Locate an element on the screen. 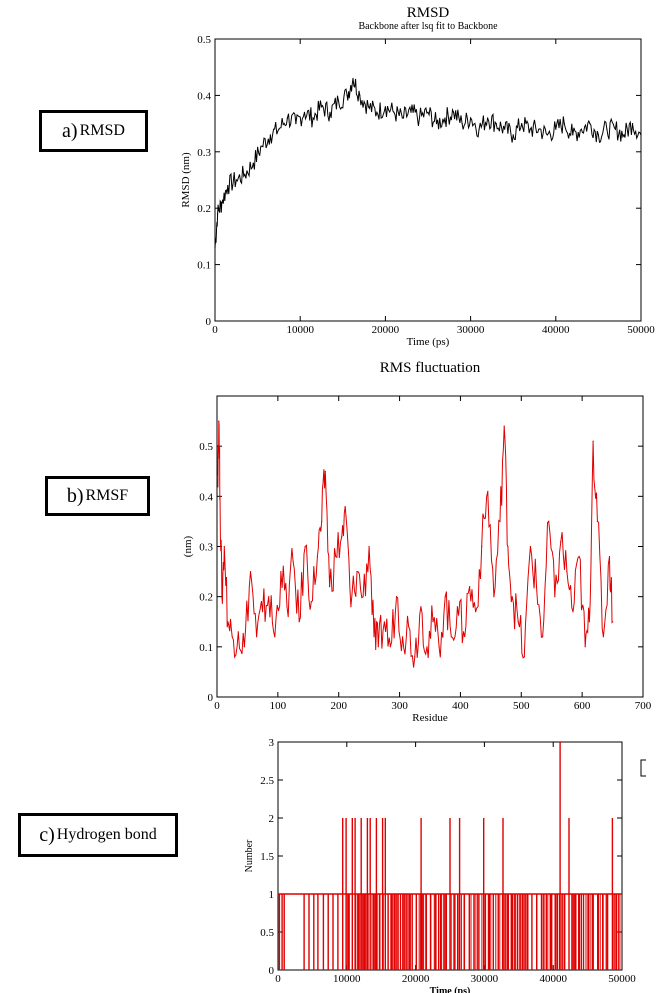 Image resolution: width=659 pixels, height=993 pixels. y-tick-label: 1.5 is located at coordinates (267, 857).